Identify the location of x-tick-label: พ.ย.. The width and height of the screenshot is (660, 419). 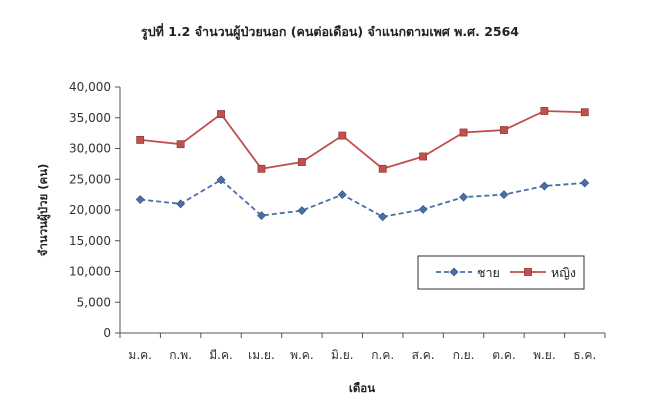
(544, 355).